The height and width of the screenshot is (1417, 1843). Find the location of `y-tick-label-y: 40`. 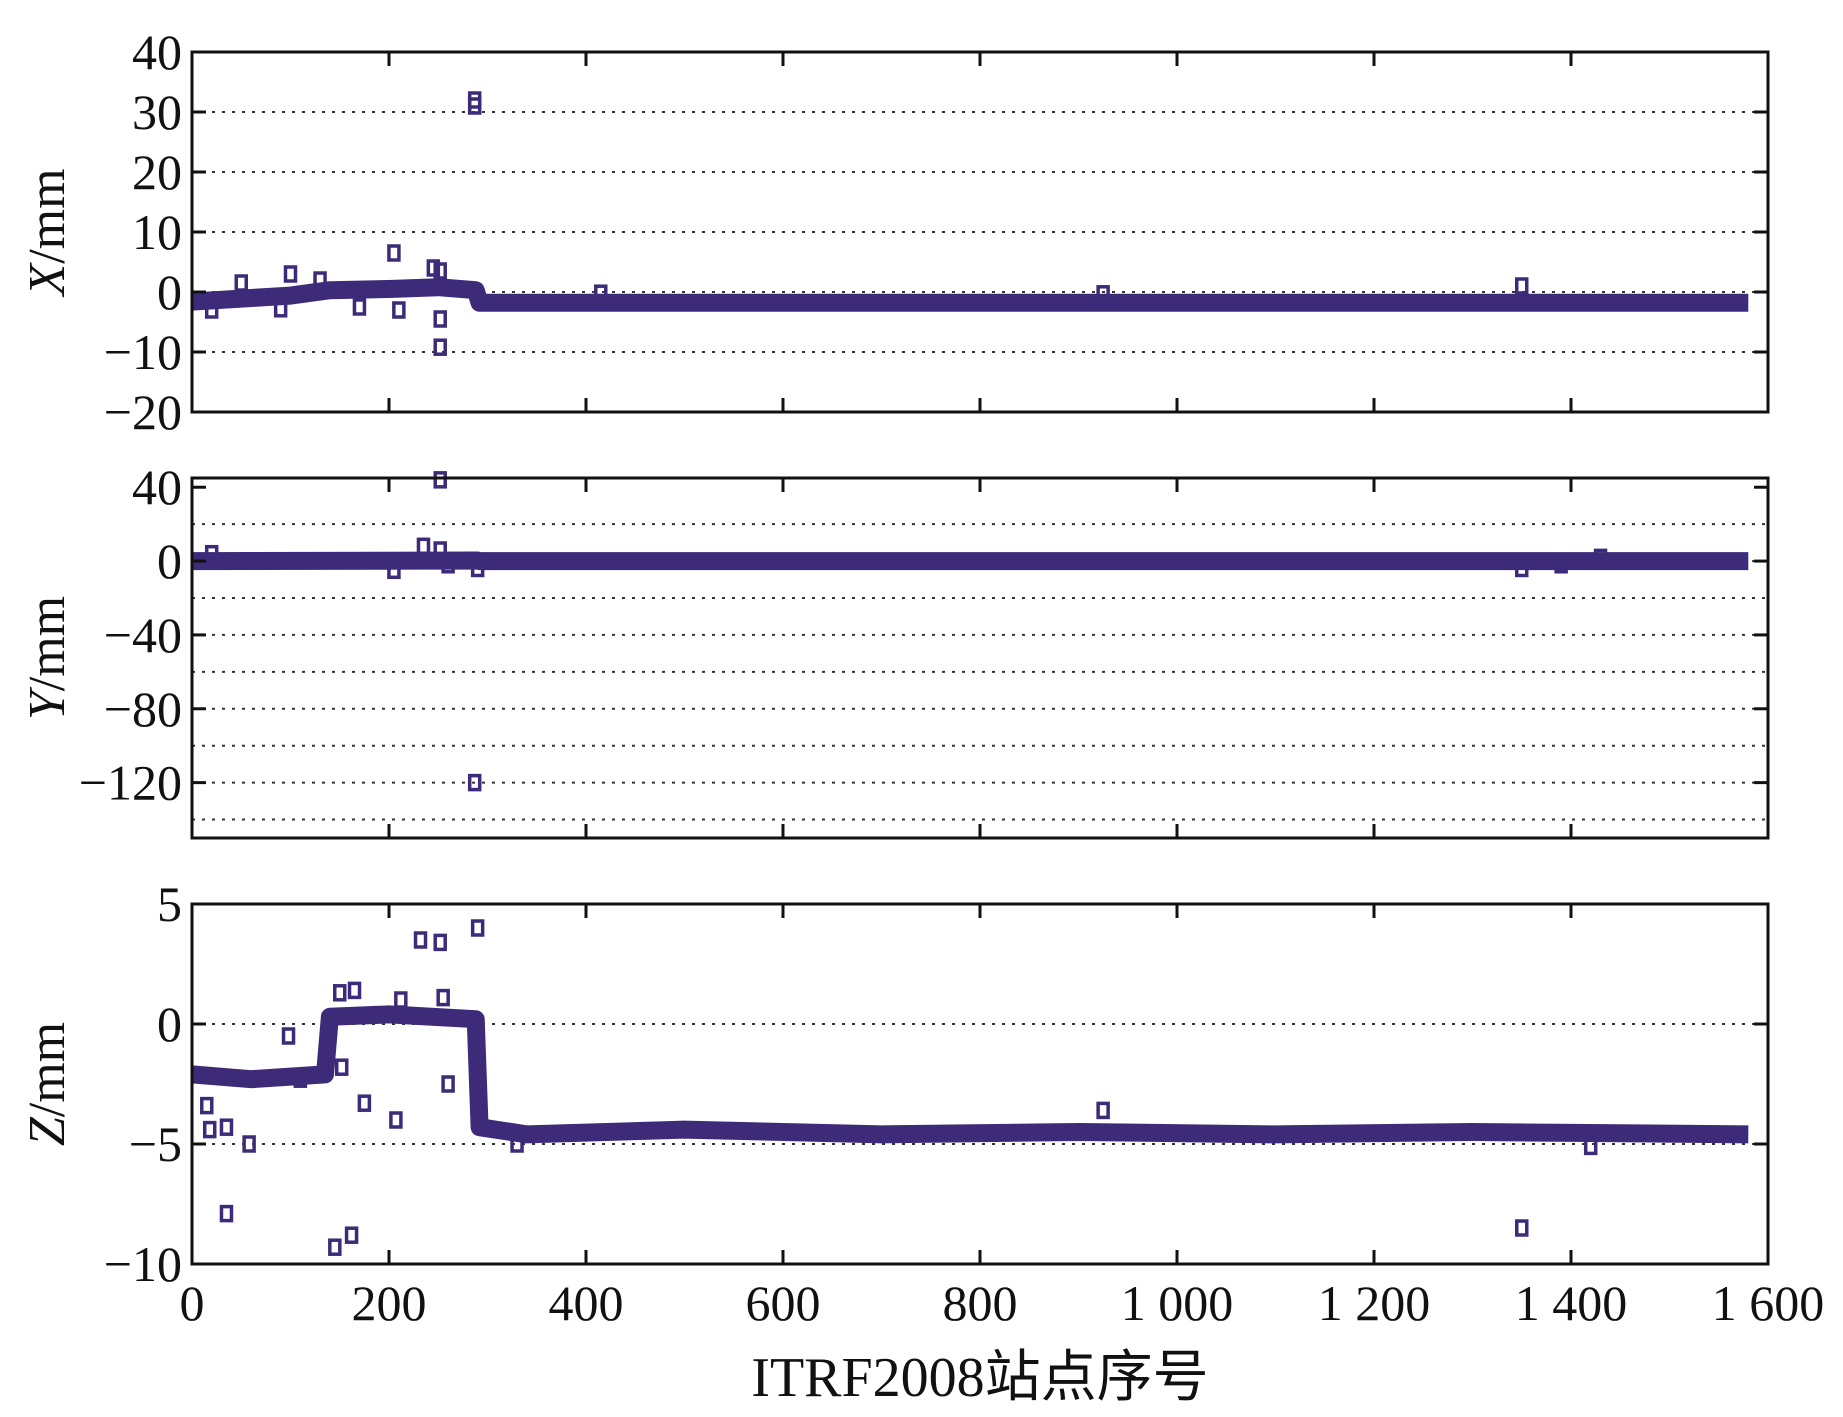

y-tick-label-y: 40 is located at coordinates (157, 487).